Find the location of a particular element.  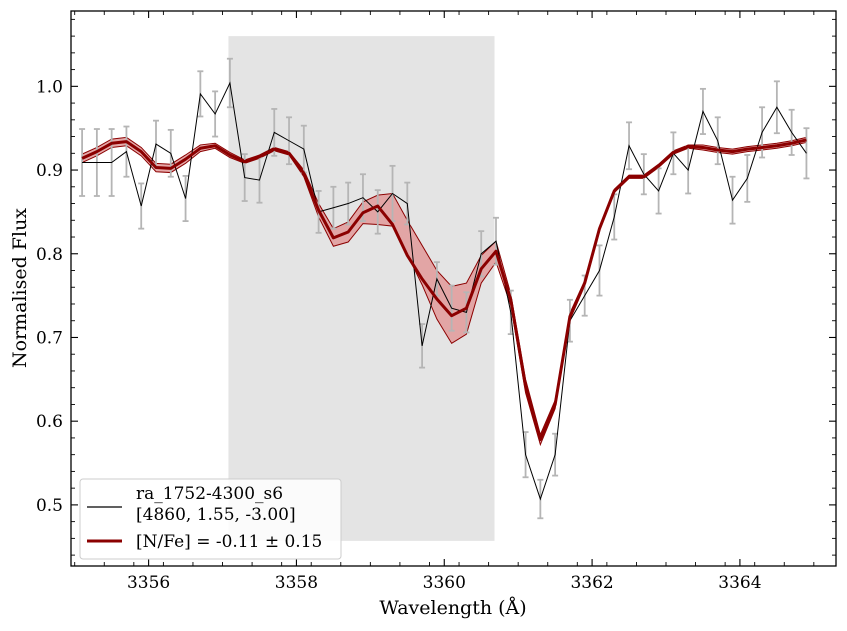

x-tick-label: 3362 is located at coordinates (591, 583).